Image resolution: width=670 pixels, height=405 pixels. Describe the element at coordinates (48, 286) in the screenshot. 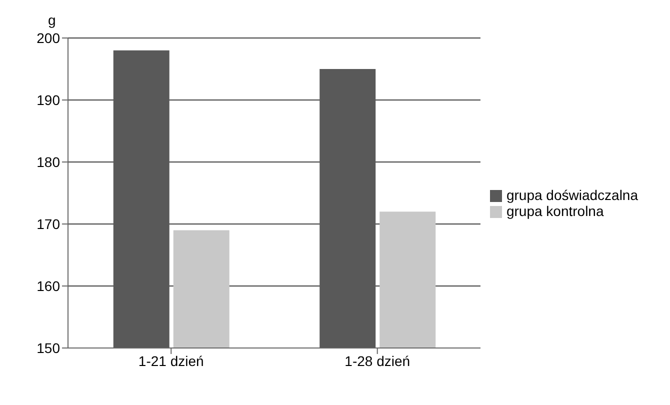

I see `y-tick-label: 160` at that location.